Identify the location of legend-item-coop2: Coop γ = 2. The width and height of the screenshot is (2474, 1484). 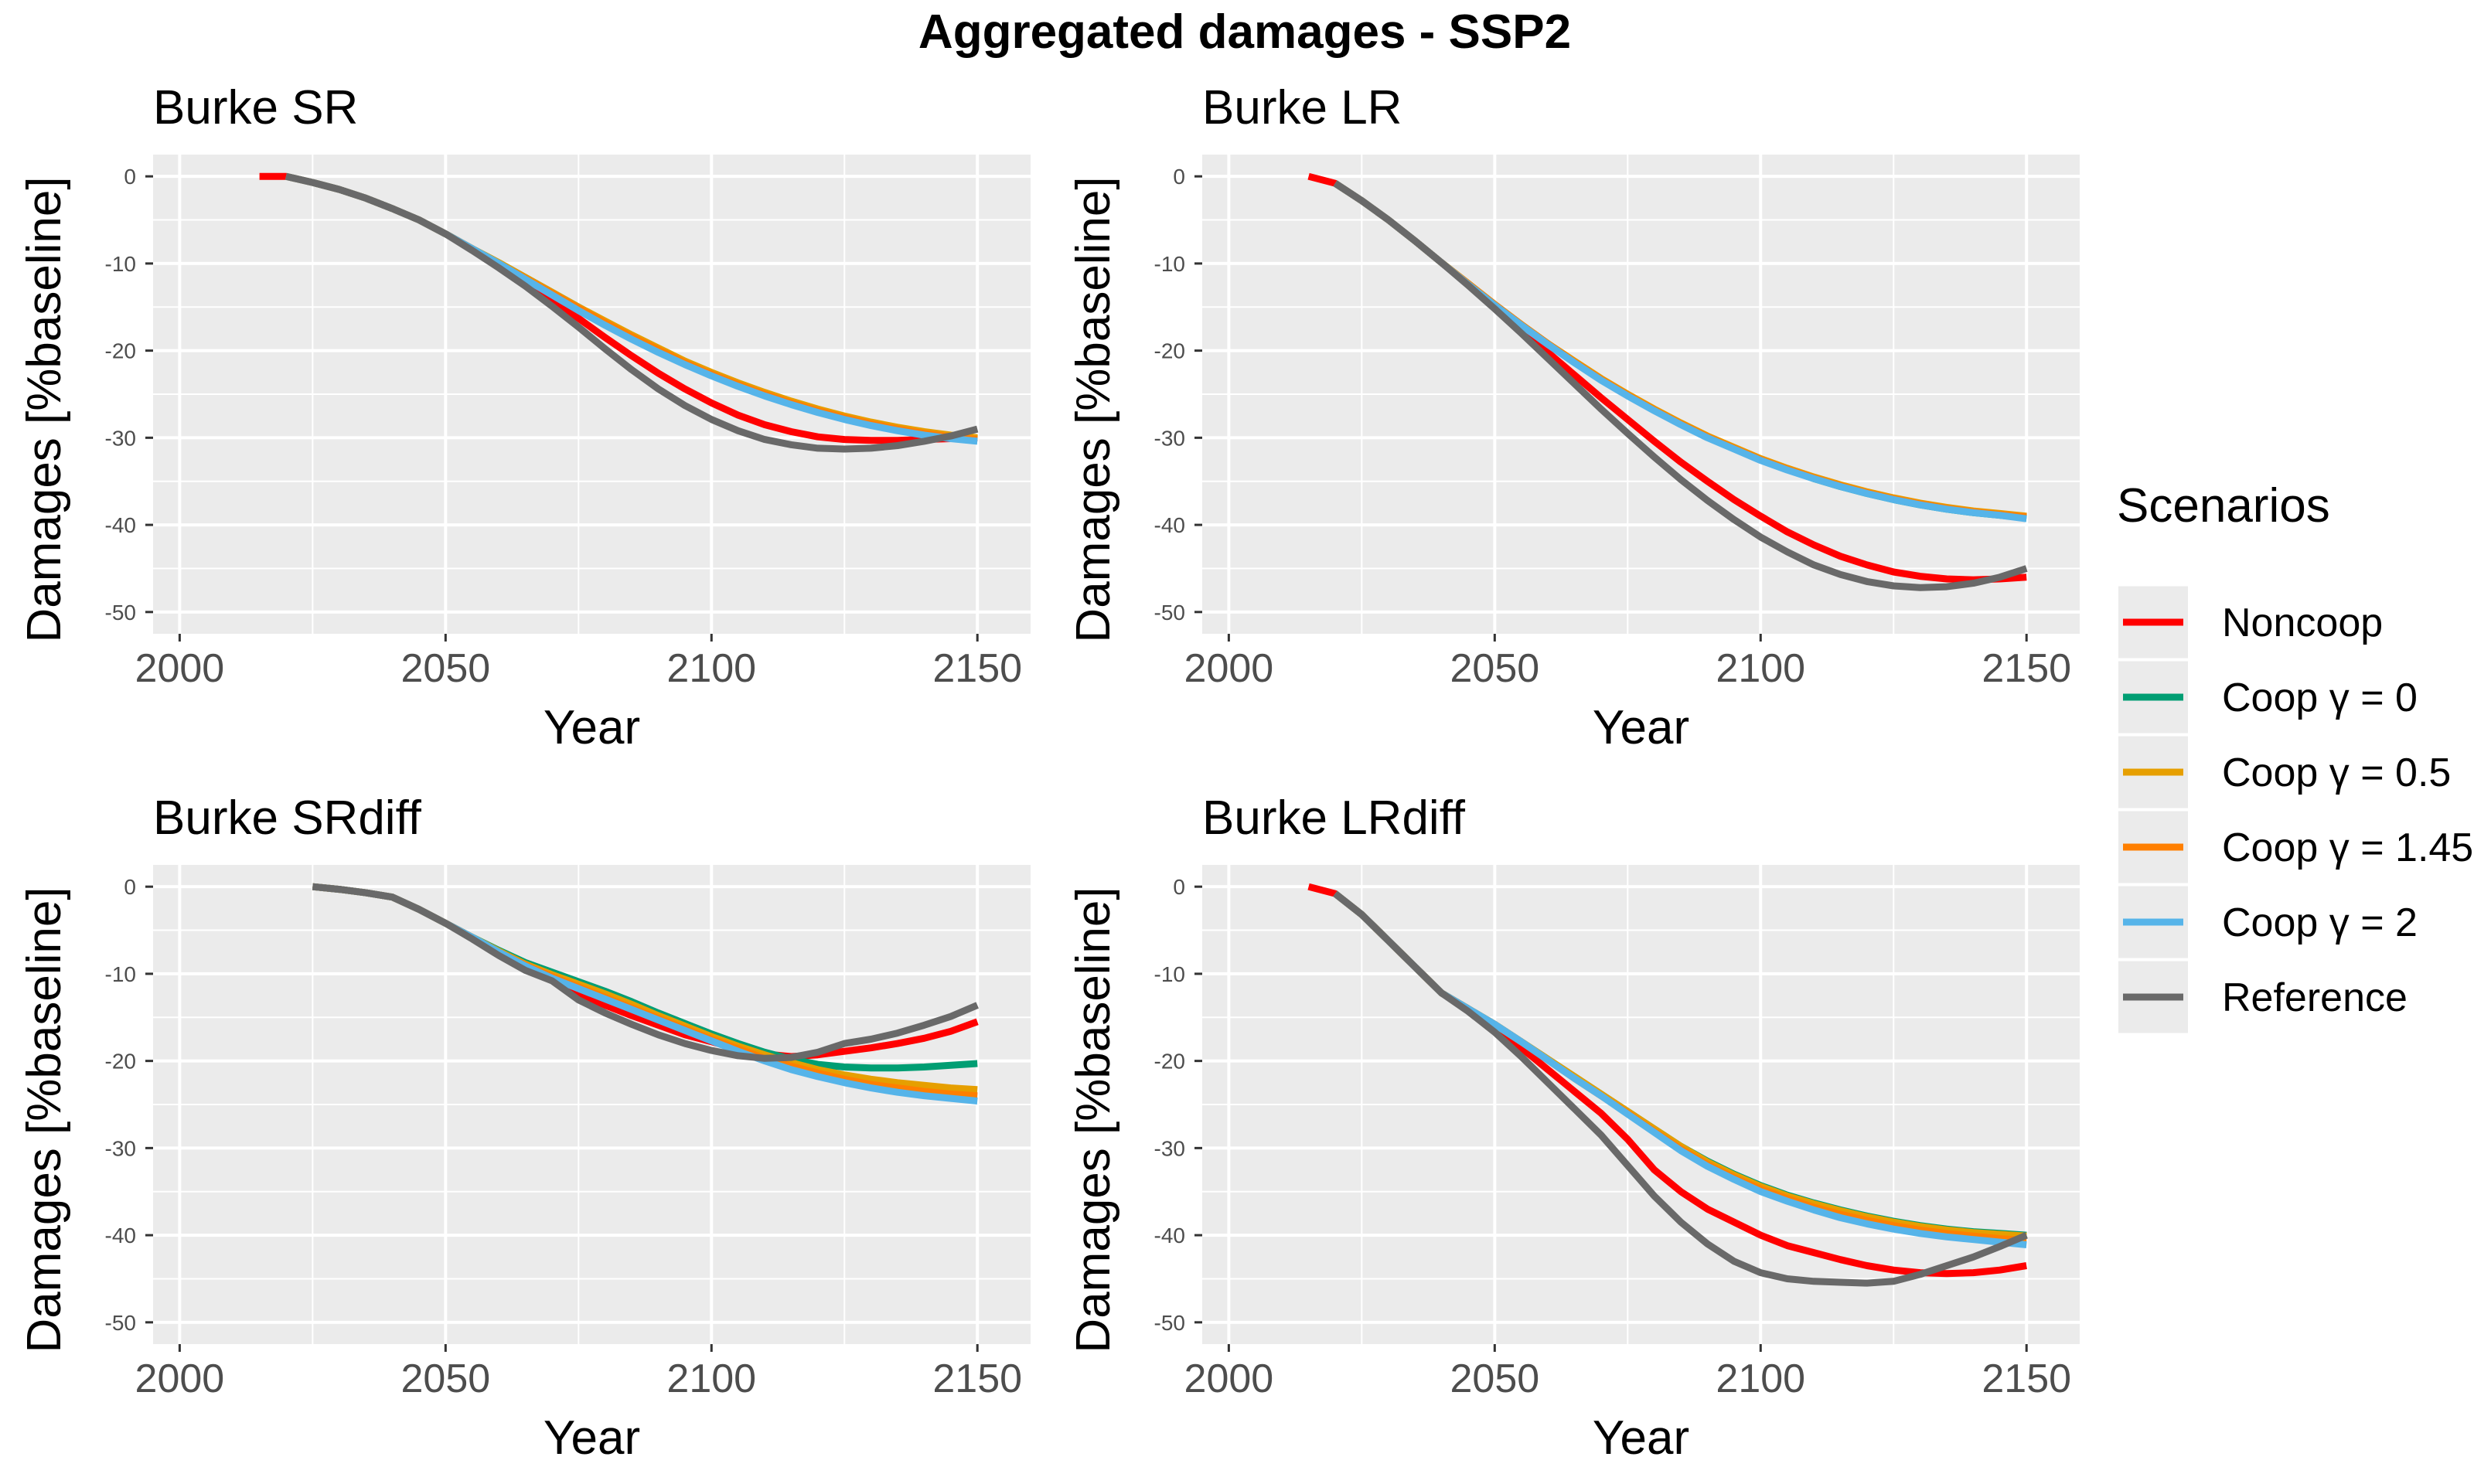
(2268, 922).